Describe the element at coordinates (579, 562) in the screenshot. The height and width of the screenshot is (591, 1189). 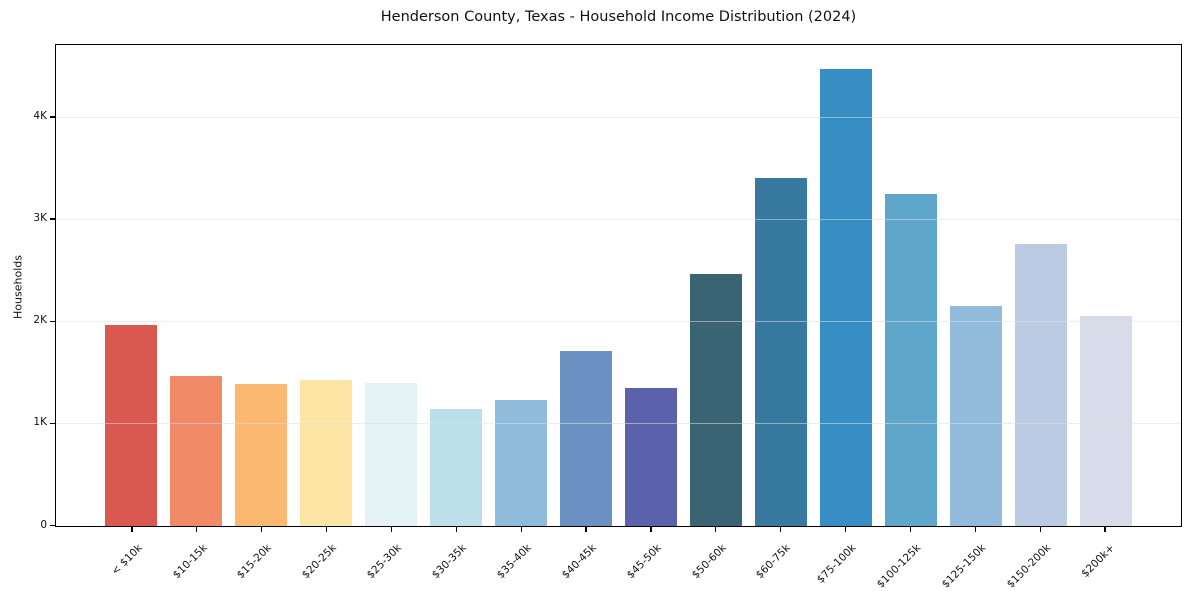
I see `x-tick-label-text: $40-45k` at that location.